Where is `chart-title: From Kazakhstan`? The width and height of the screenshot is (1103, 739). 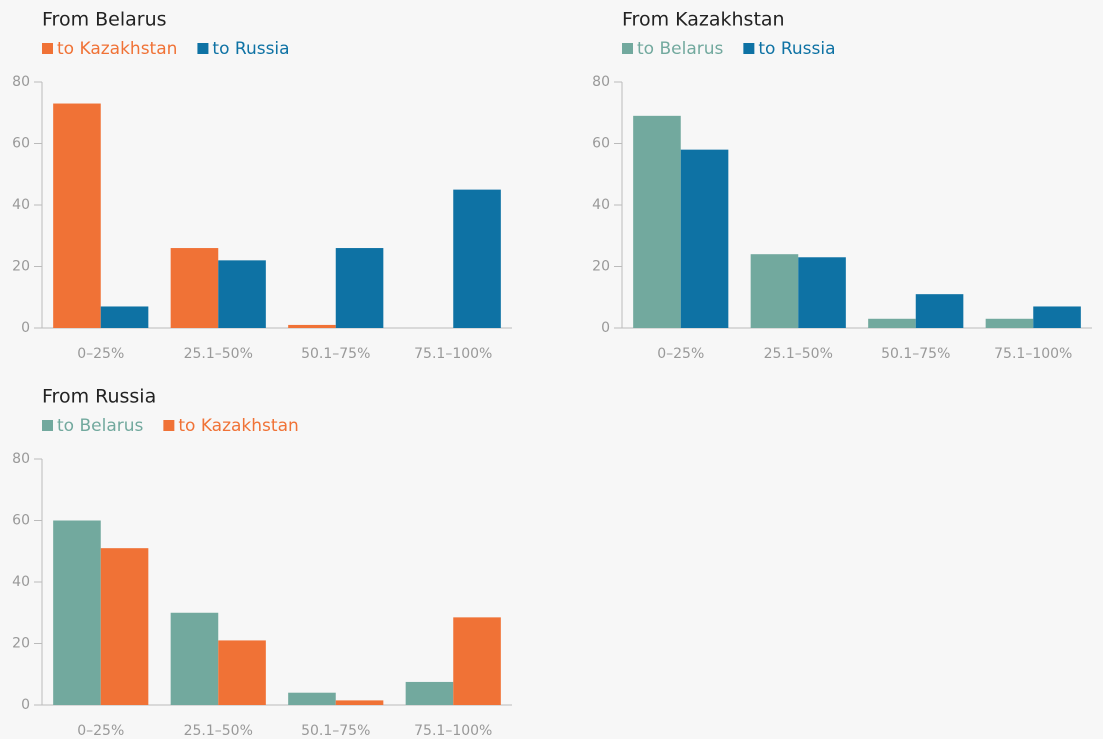 chart-title: From Kazakhstan is located at coordinates (703, 20).